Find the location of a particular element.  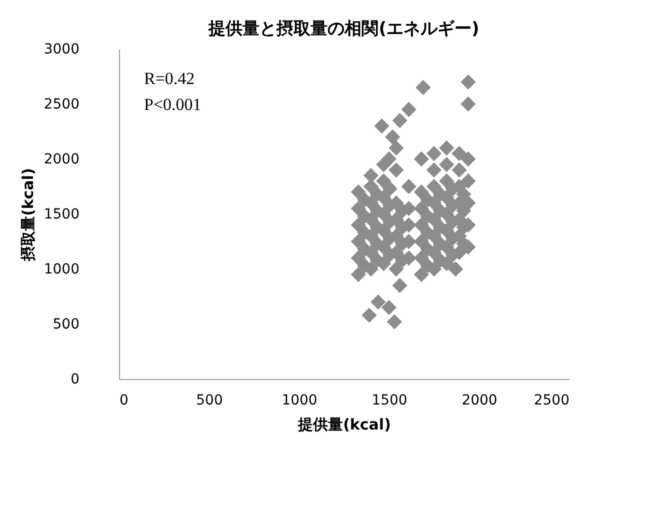

y-tick-label: 2500 is located at coordinates (62, 104).